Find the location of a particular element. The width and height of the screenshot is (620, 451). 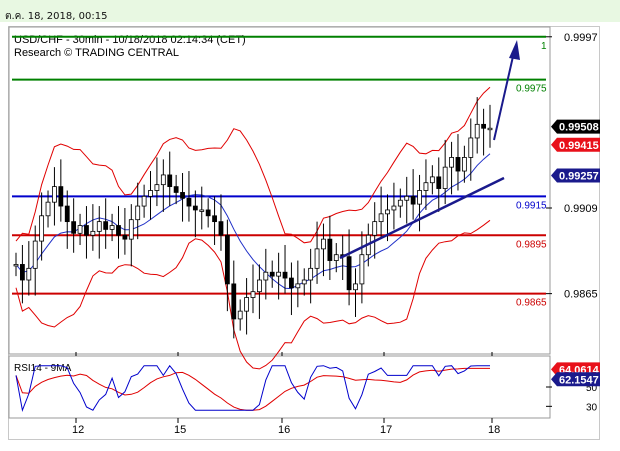

rsi-tick-label-0: 50 is located at coordinates (592, 388).